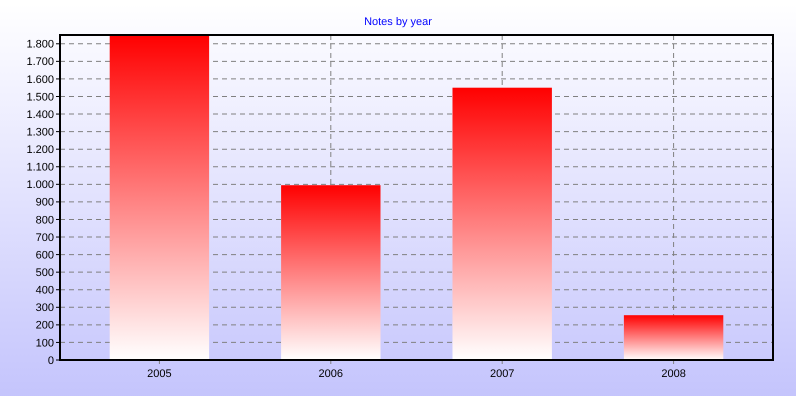 Image resolution: width=796 pixels, height=396 pixels. What do you see at coordinates (40, 185) in the screenshot?
I see `y-tick-label: 1.000` at bounding box center [40, 185].